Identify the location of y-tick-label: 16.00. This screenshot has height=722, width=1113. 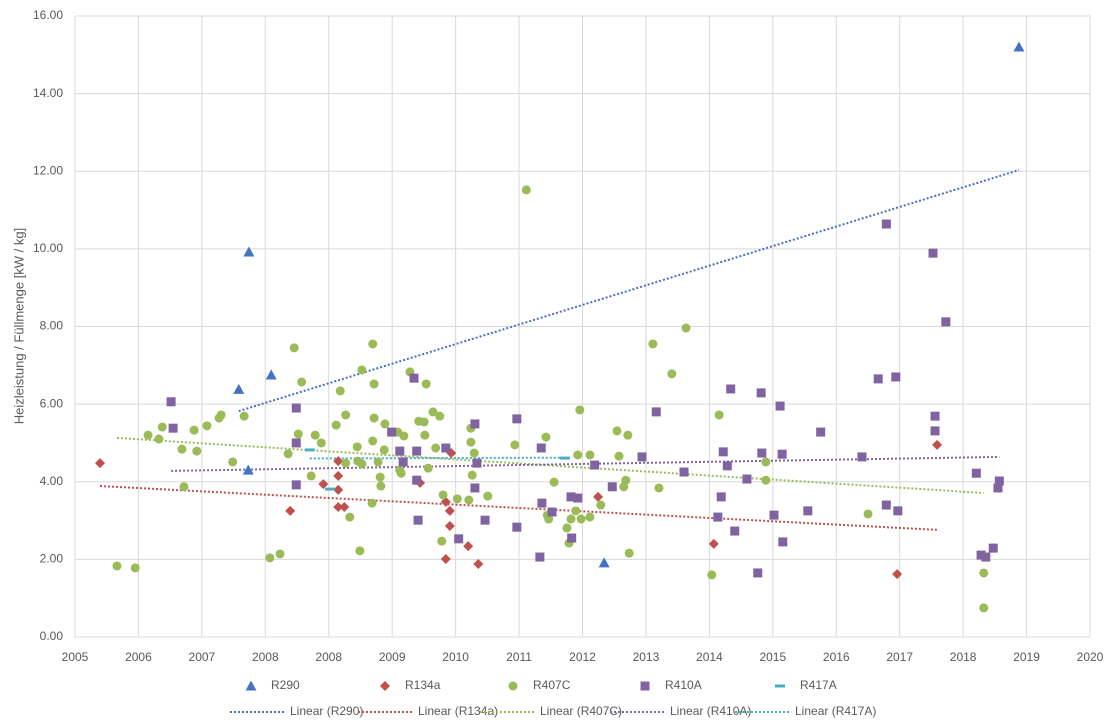
(48, 15).